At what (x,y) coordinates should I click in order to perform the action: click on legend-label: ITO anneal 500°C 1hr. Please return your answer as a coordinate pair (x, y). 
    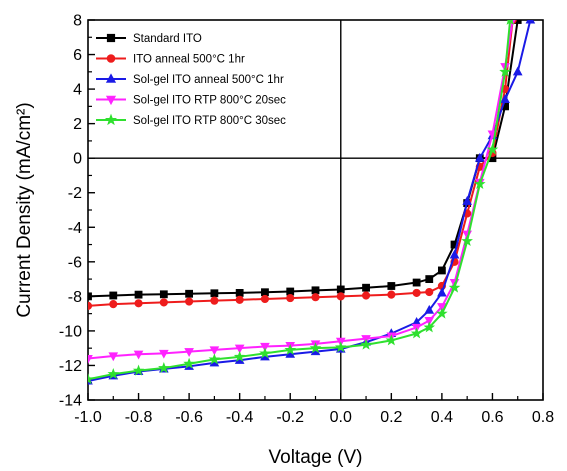
    Looking at the image, I should click on (189, 60).